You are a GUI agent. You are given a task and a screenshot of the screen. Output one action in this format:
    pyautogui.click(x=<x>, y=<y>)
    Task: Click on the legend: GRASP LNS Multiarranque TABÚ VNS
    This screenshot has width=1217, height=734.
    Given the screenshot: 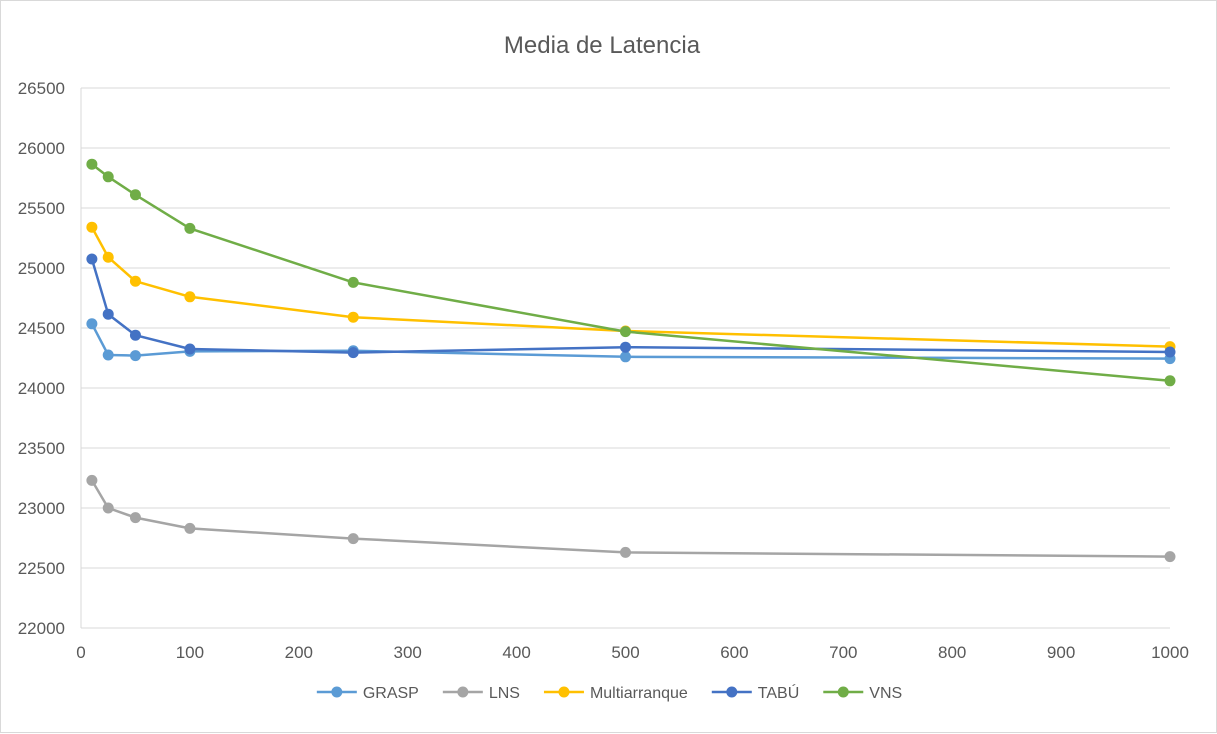 What is the action you would take?
    pyautogui.click(x=609, y=692)
    